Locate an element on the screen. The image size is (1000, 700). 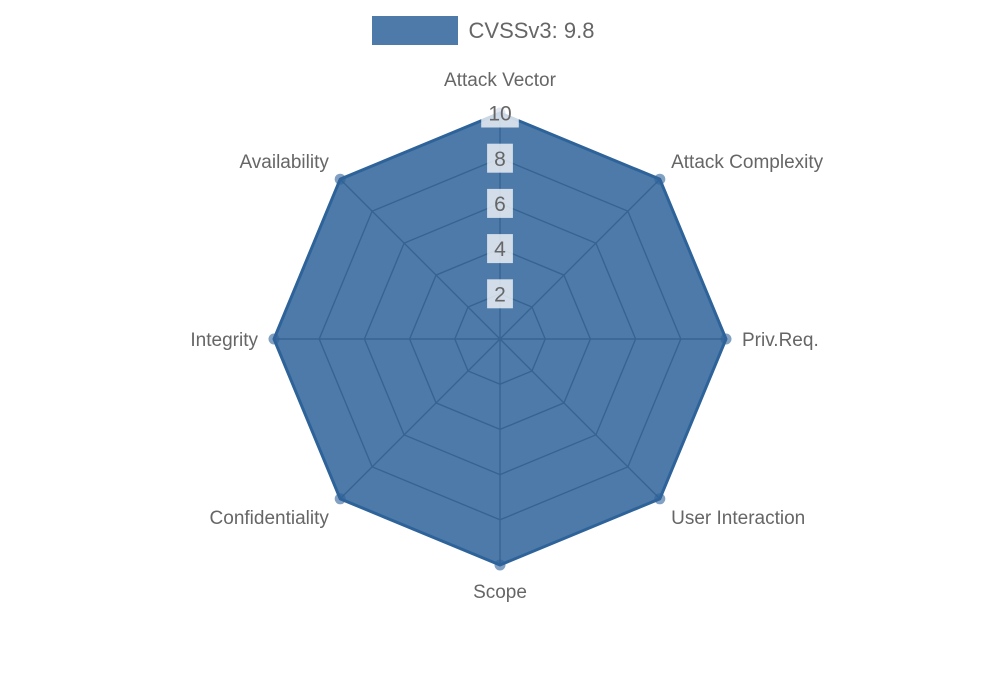
tick-label-8: 8 is located at coordinates (500, 159).